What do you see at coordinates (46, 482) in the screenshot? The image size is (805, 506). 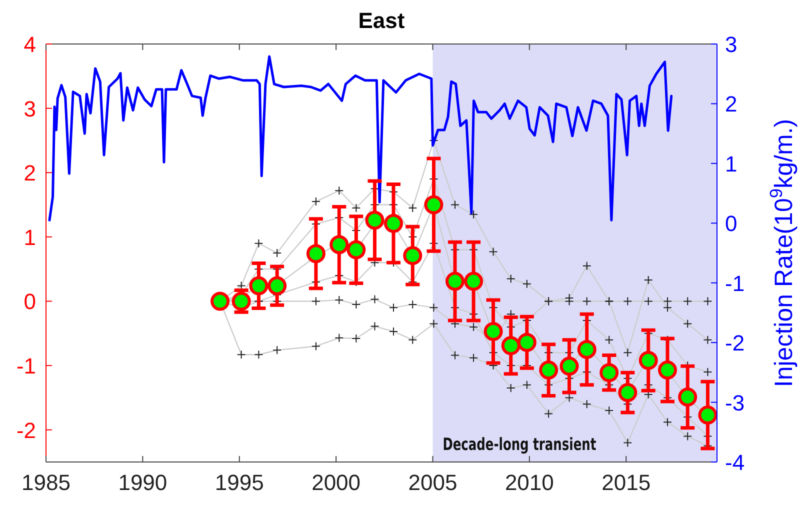 I see `x-tick-label: 1985` at bounding box center [46, 482].